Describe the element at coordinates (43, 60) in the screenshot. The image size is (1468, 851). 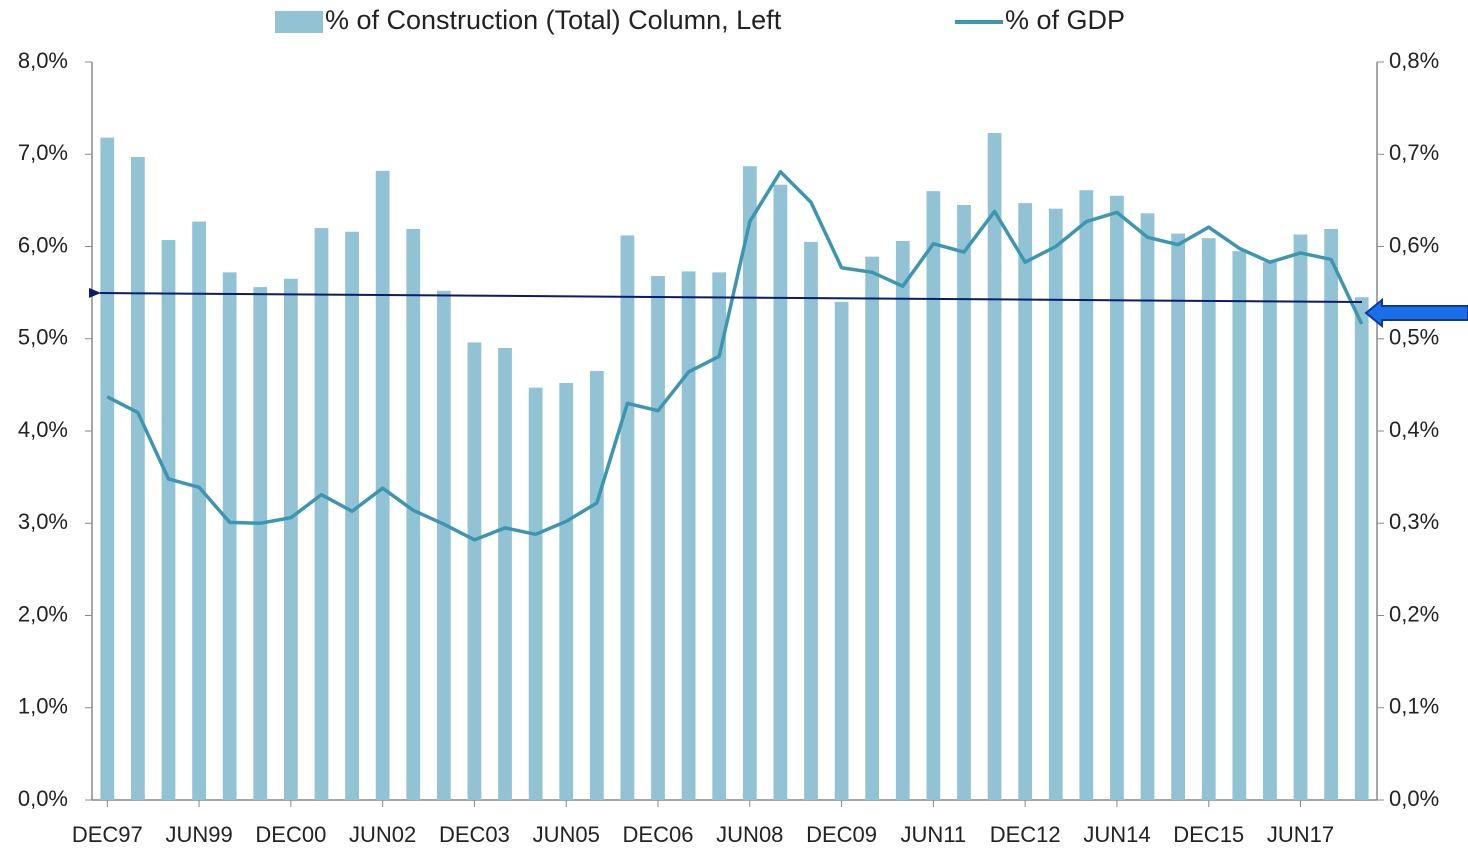
I see `y-tick-label: 8,0%` at that location.